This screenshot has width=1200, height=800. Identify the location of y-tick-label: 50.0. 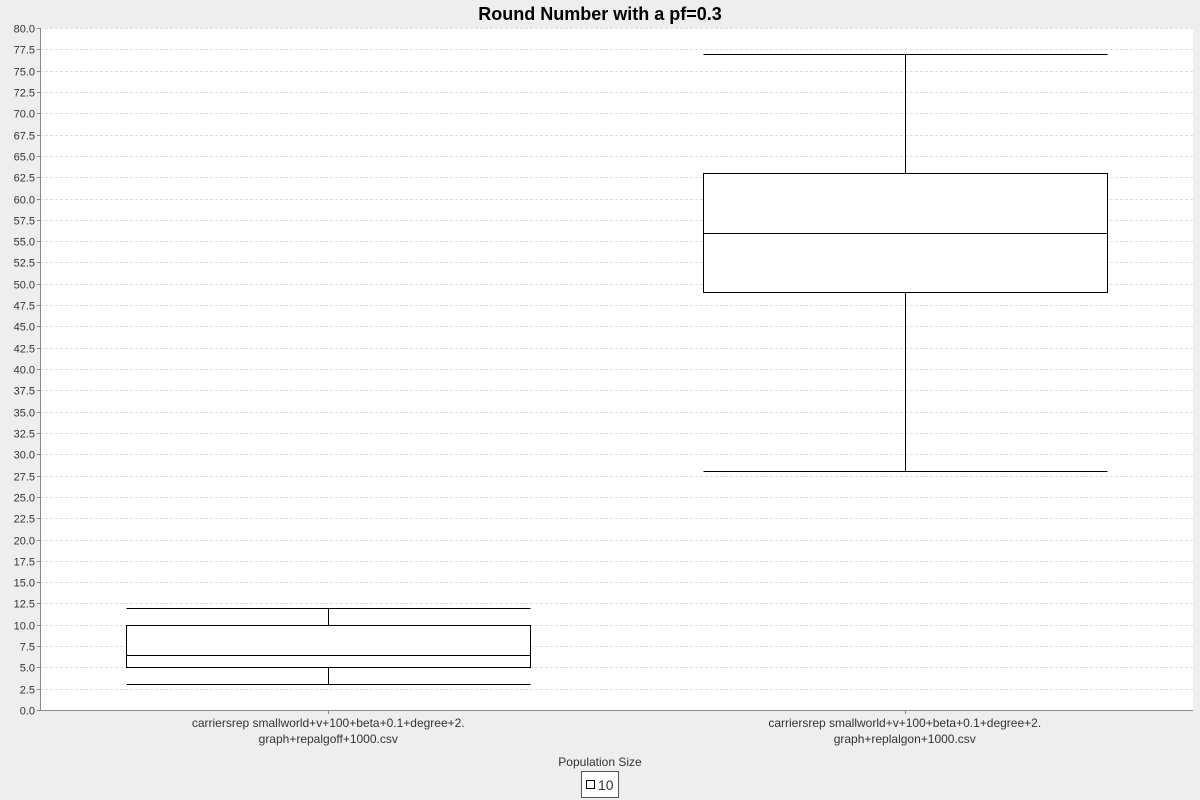
(24, 286).